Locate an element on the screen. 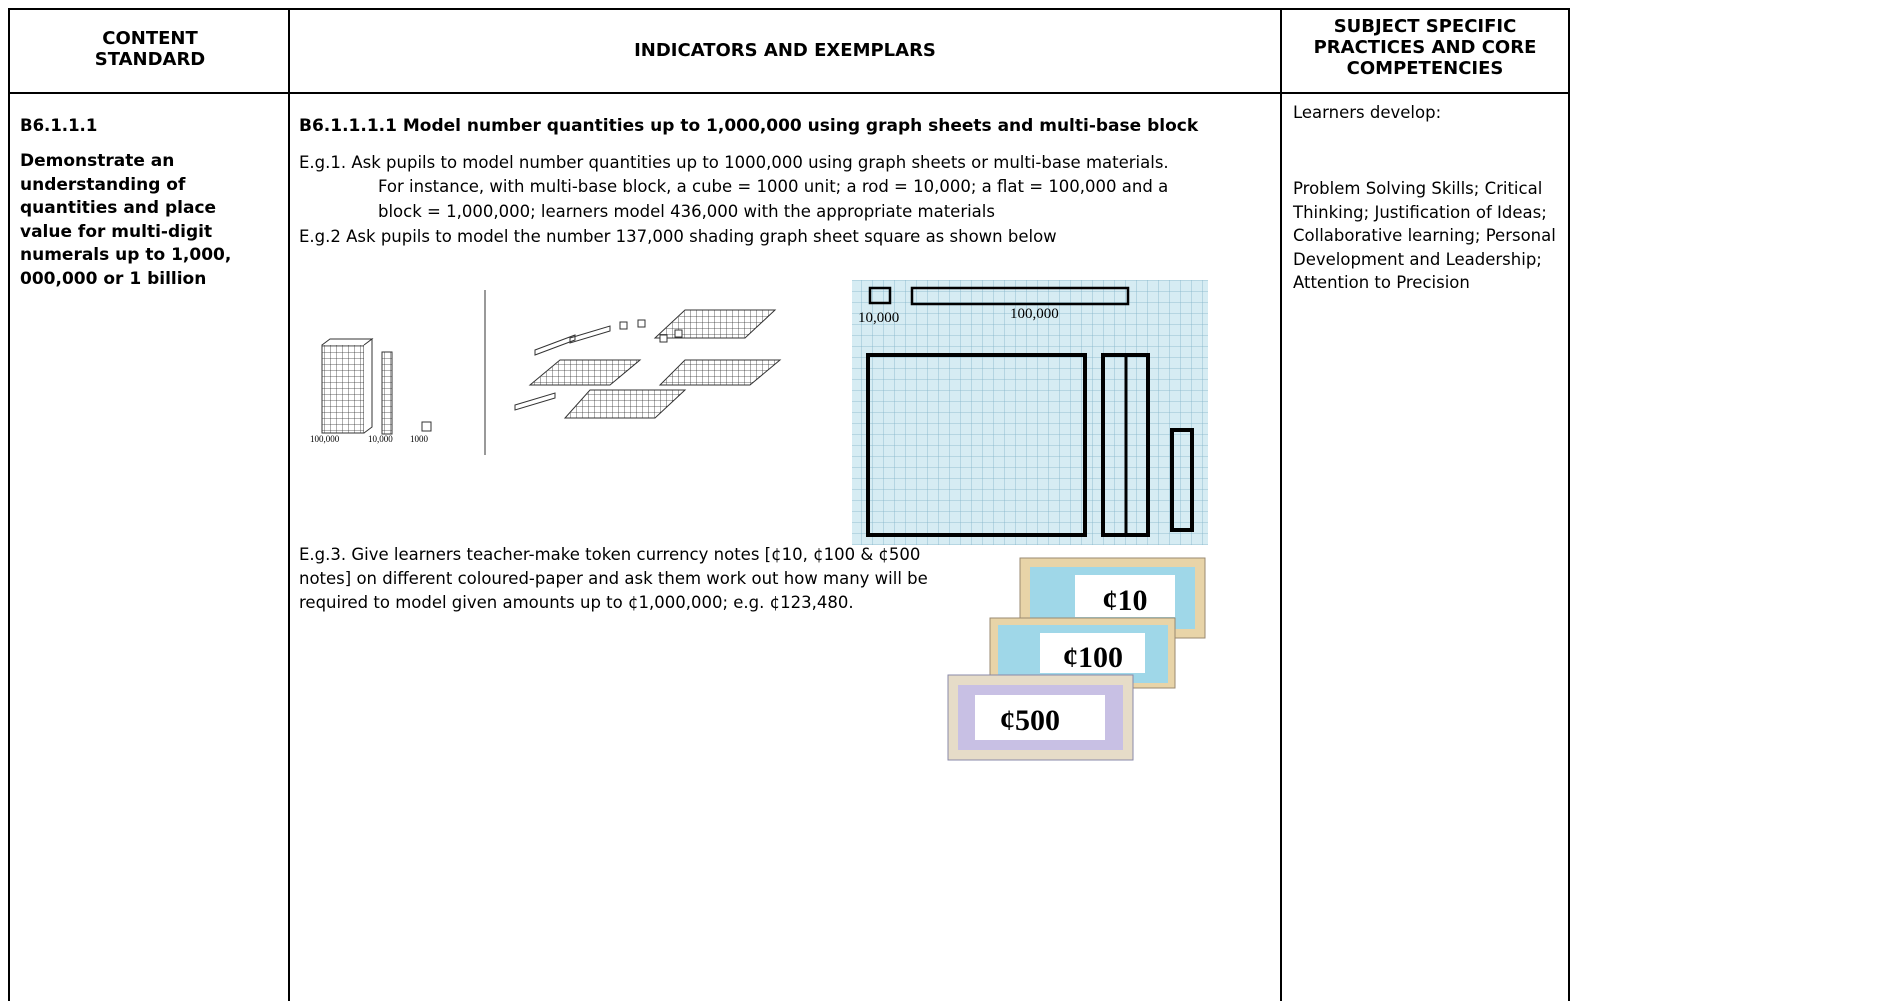  block-label: 10,000 is located at coordinates (380, 439).